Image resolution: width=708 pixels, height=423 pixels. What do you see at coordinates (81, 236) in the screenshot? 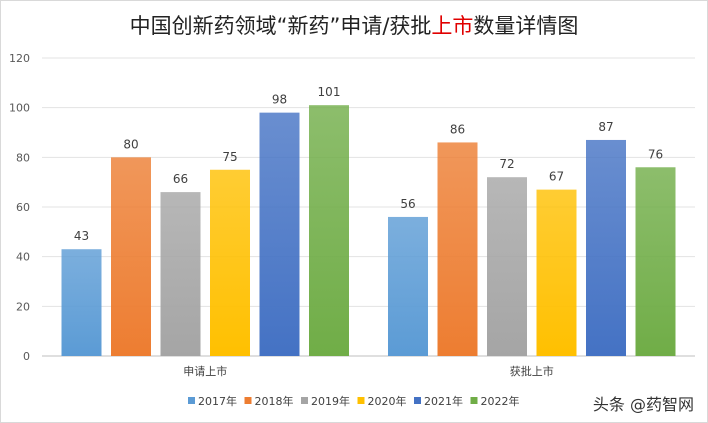
I see `data-label: 43` at bounding box center [81, 236].